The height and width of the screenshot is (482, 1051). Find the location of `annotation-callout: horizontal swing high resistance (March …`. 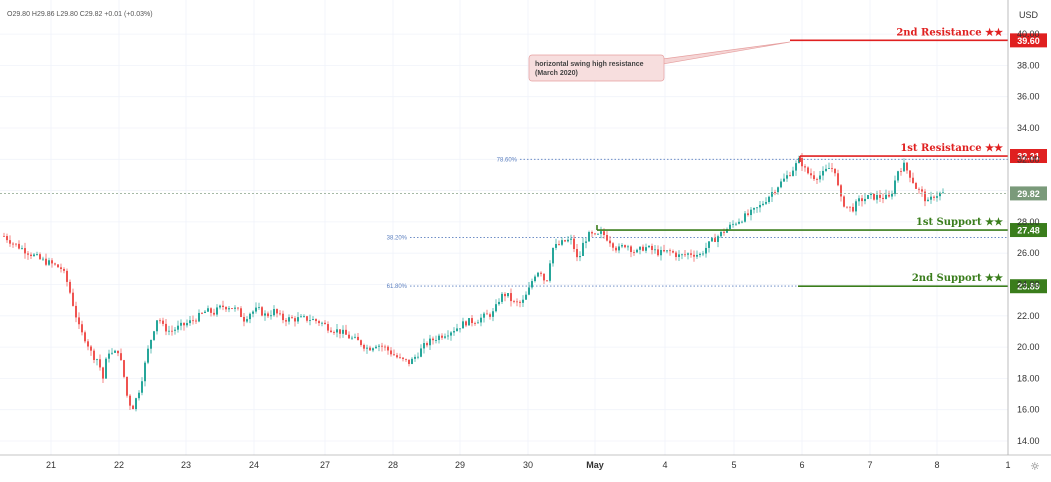

annotation-callout: horizontal swing high resistance (March … is located at coordinates (659, 61).